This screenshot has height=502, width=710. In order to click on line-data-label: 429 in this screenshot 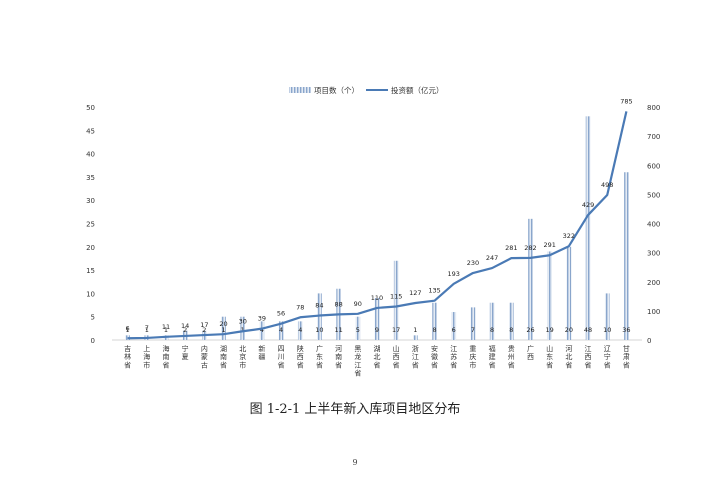, I will do `click(588, 205)`.